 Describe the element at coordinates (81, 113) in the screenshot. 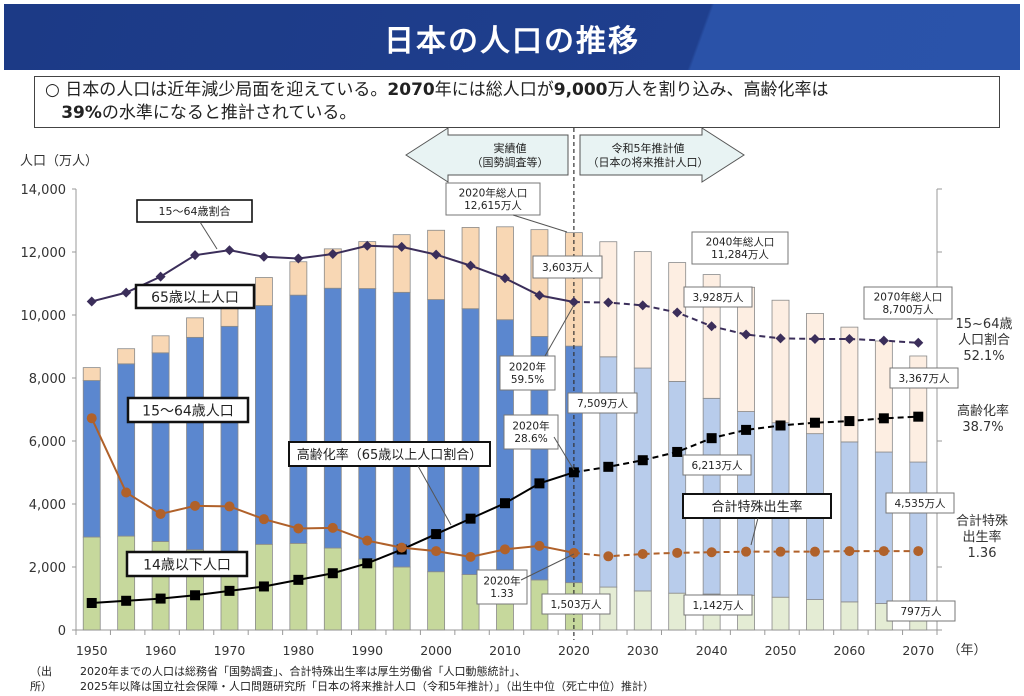

I see `summary-rate: 39%` at that location.